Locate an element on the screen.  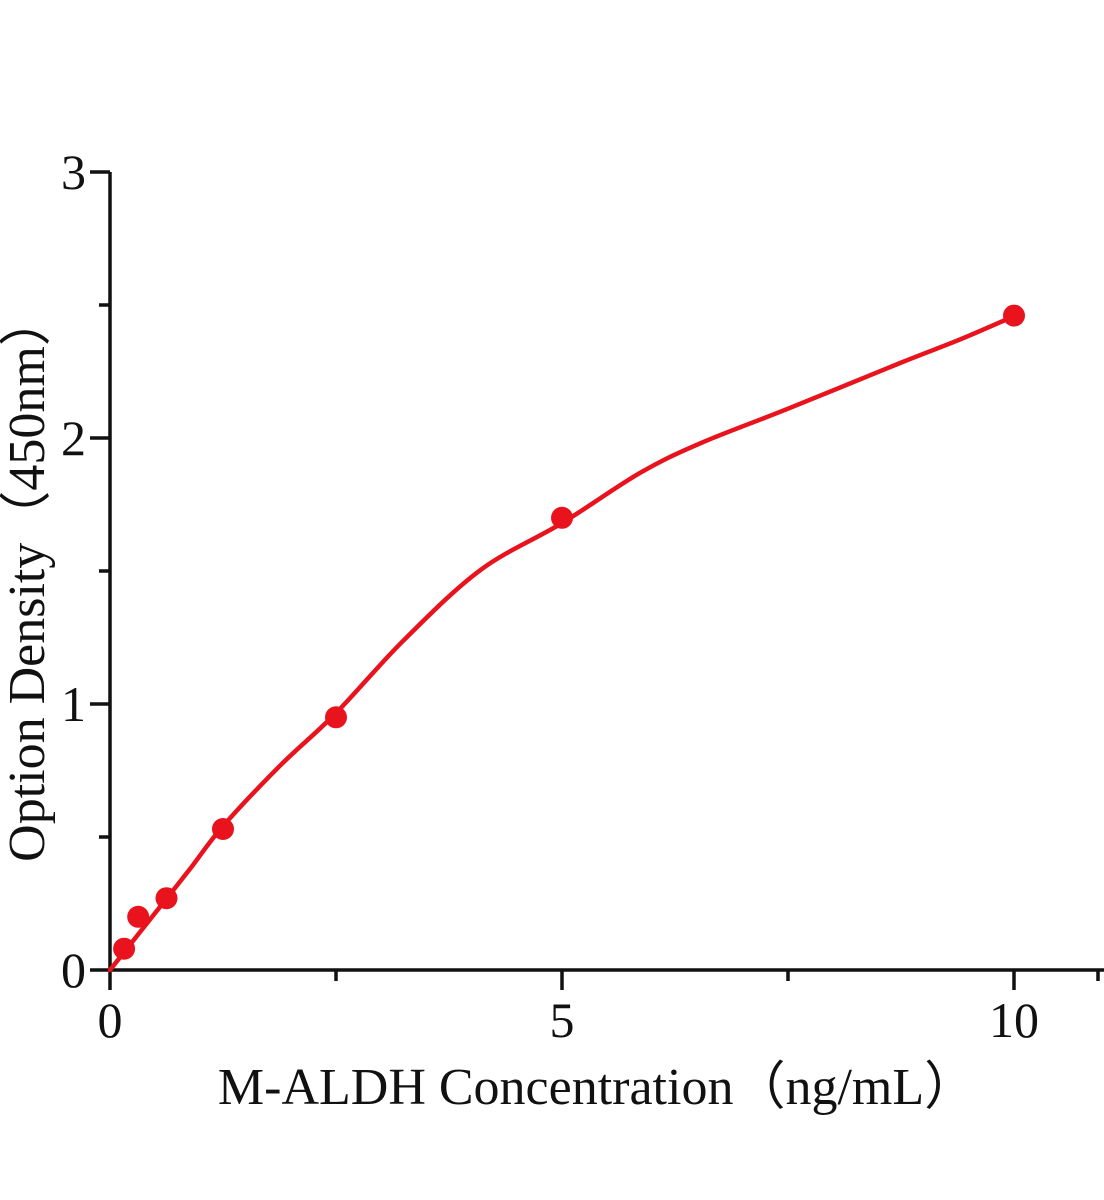
y-axis-title: Option Density（450nm） is located at coordinates (28, 578).